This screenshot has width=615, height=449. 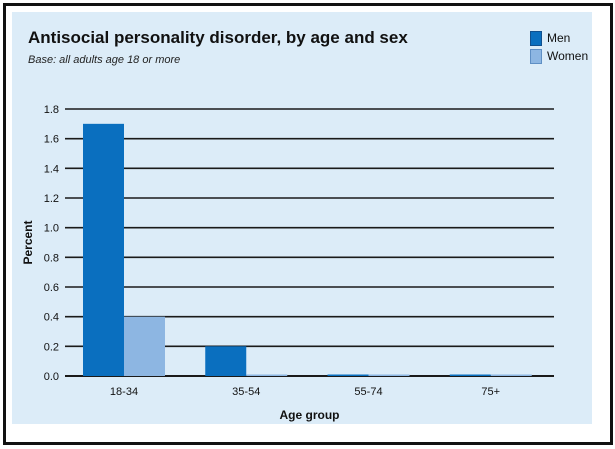 I want to click on y-tick-label: 1.6, so click(x=51, y=140).